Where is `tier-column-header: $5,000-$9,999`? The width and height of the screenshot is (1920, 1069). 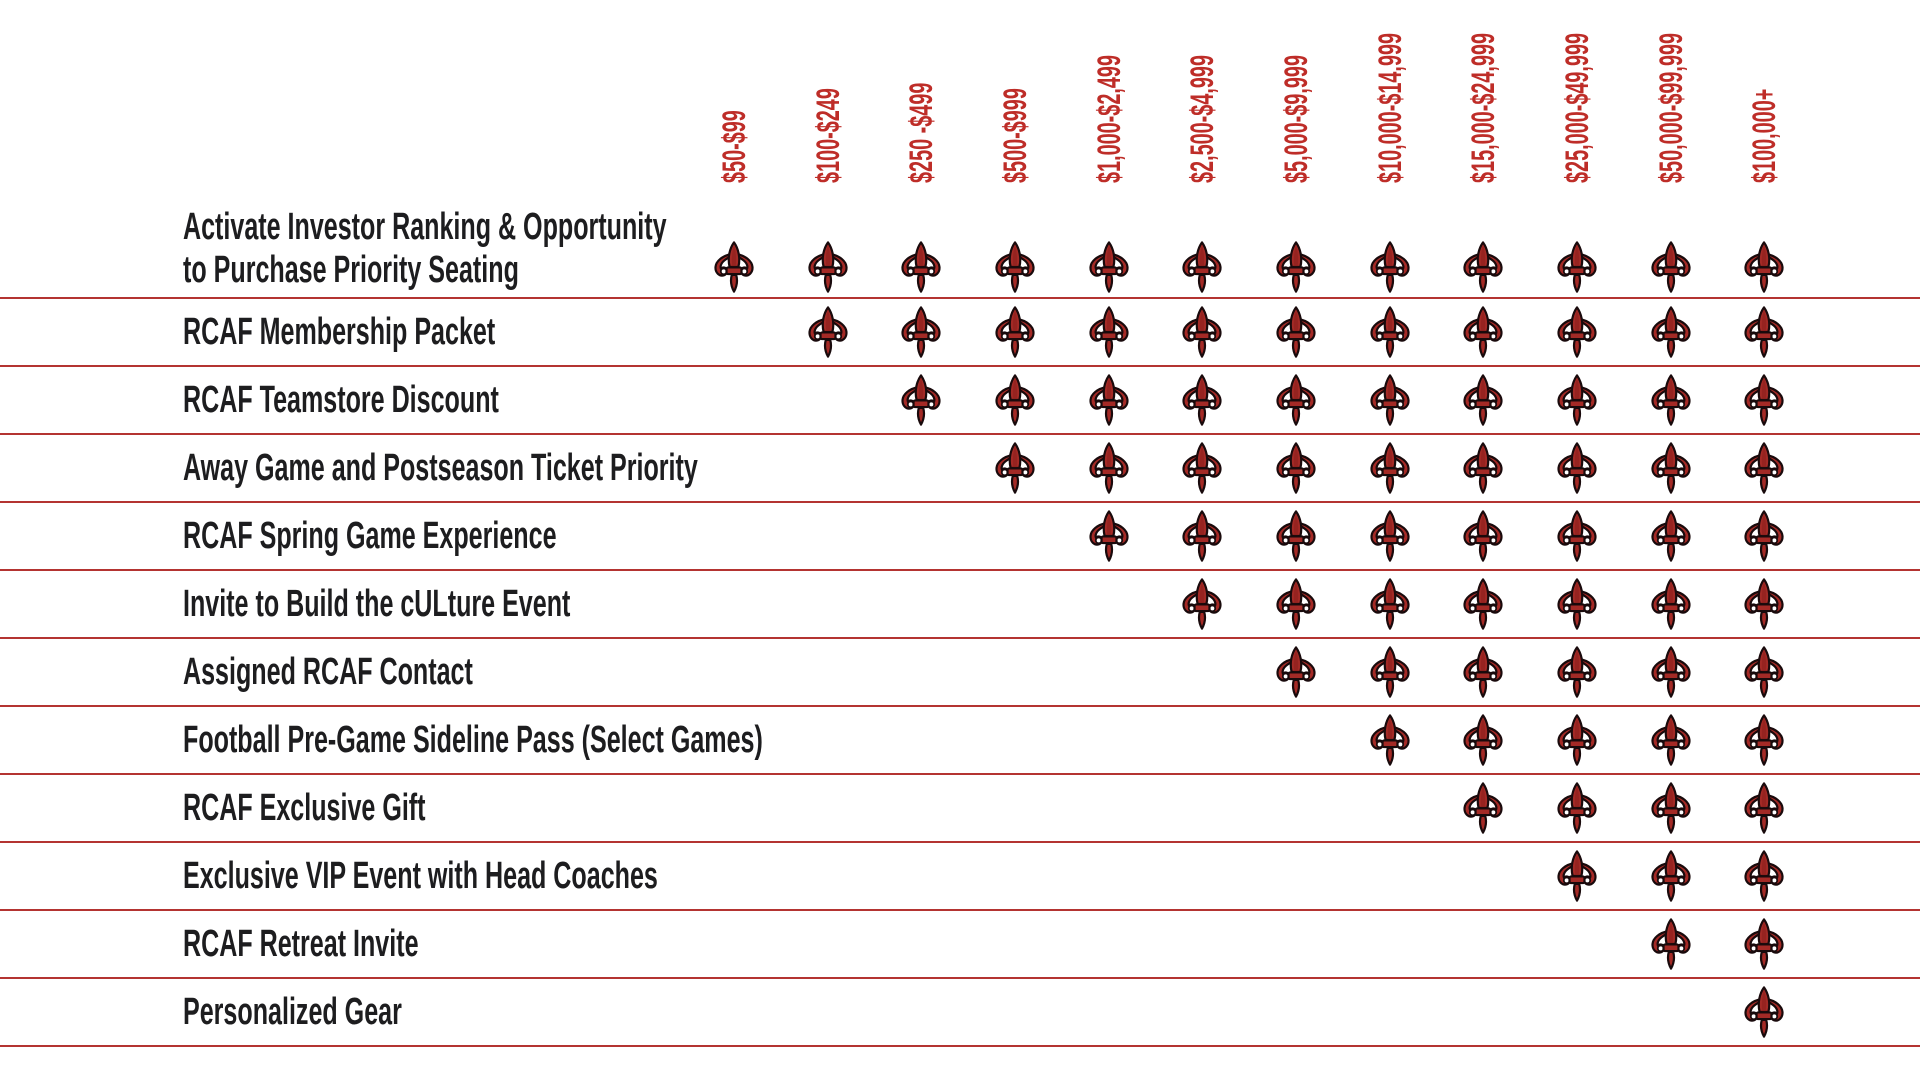
tier-column-header: $5,000-$9,999 is located at coordinates (1296, 93).